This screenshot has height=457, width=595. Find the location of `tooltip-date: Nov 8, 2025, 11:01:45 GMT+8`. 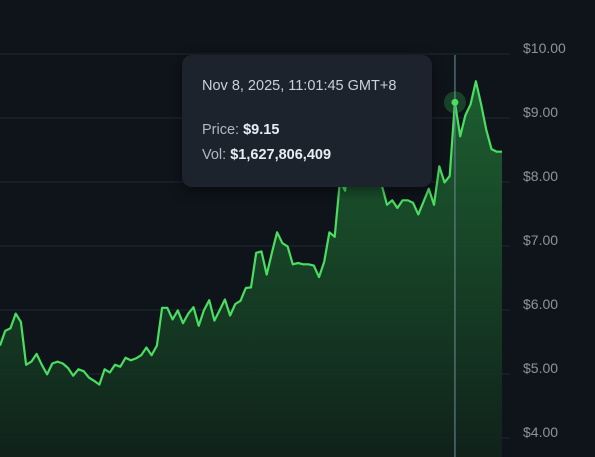

tooltip-date: Nov 8, 2025, 11:01:45 GMT+8 is located at coordinates (299, 86).